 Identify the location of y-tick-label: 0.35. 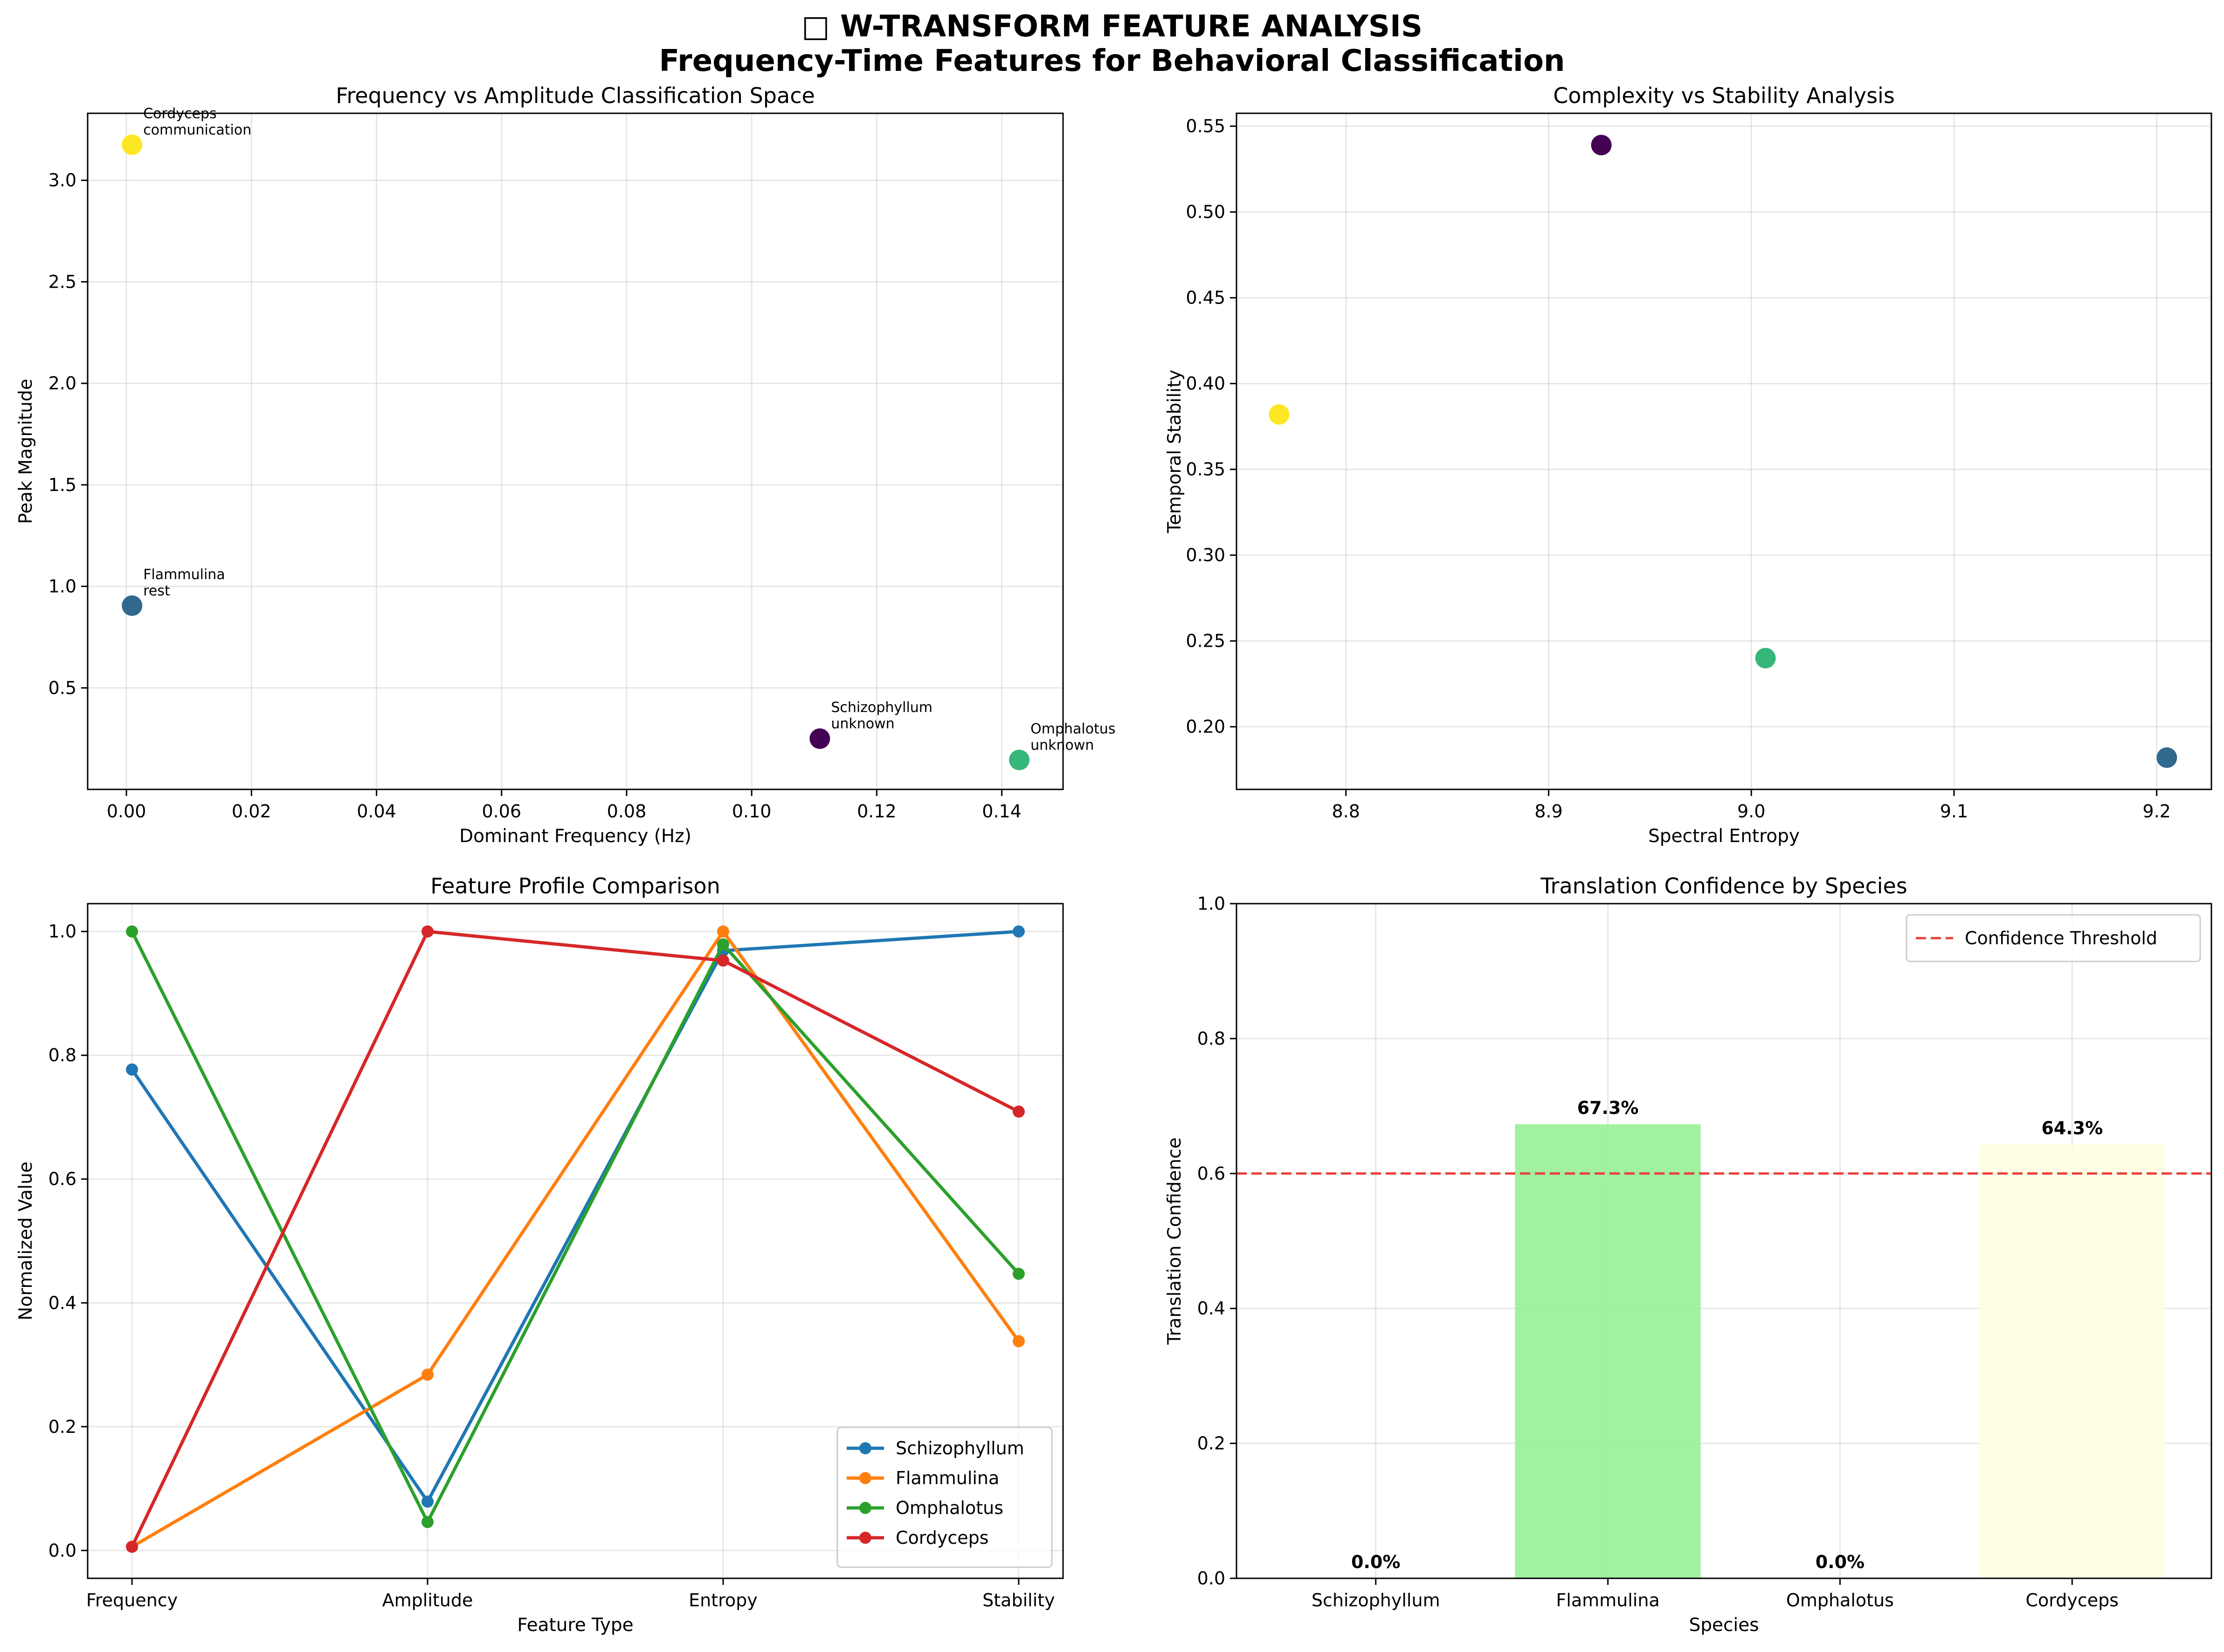
(1205, 469).